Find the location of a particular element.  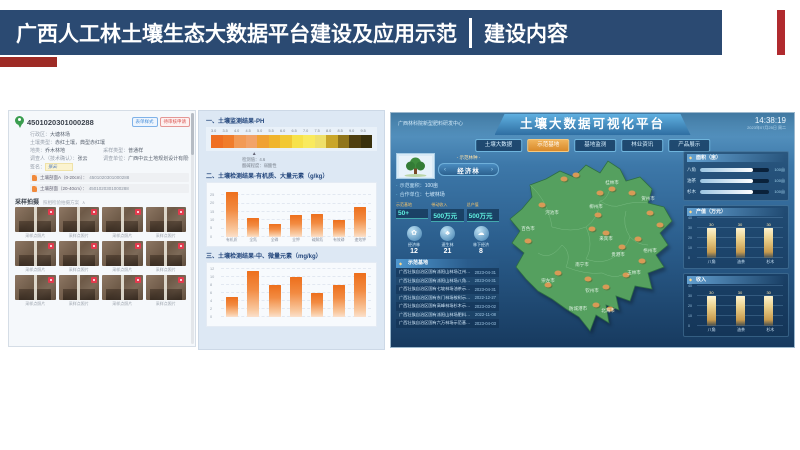

ph-value-label: 检测值：4.6 is located at coordinates (254, 159).